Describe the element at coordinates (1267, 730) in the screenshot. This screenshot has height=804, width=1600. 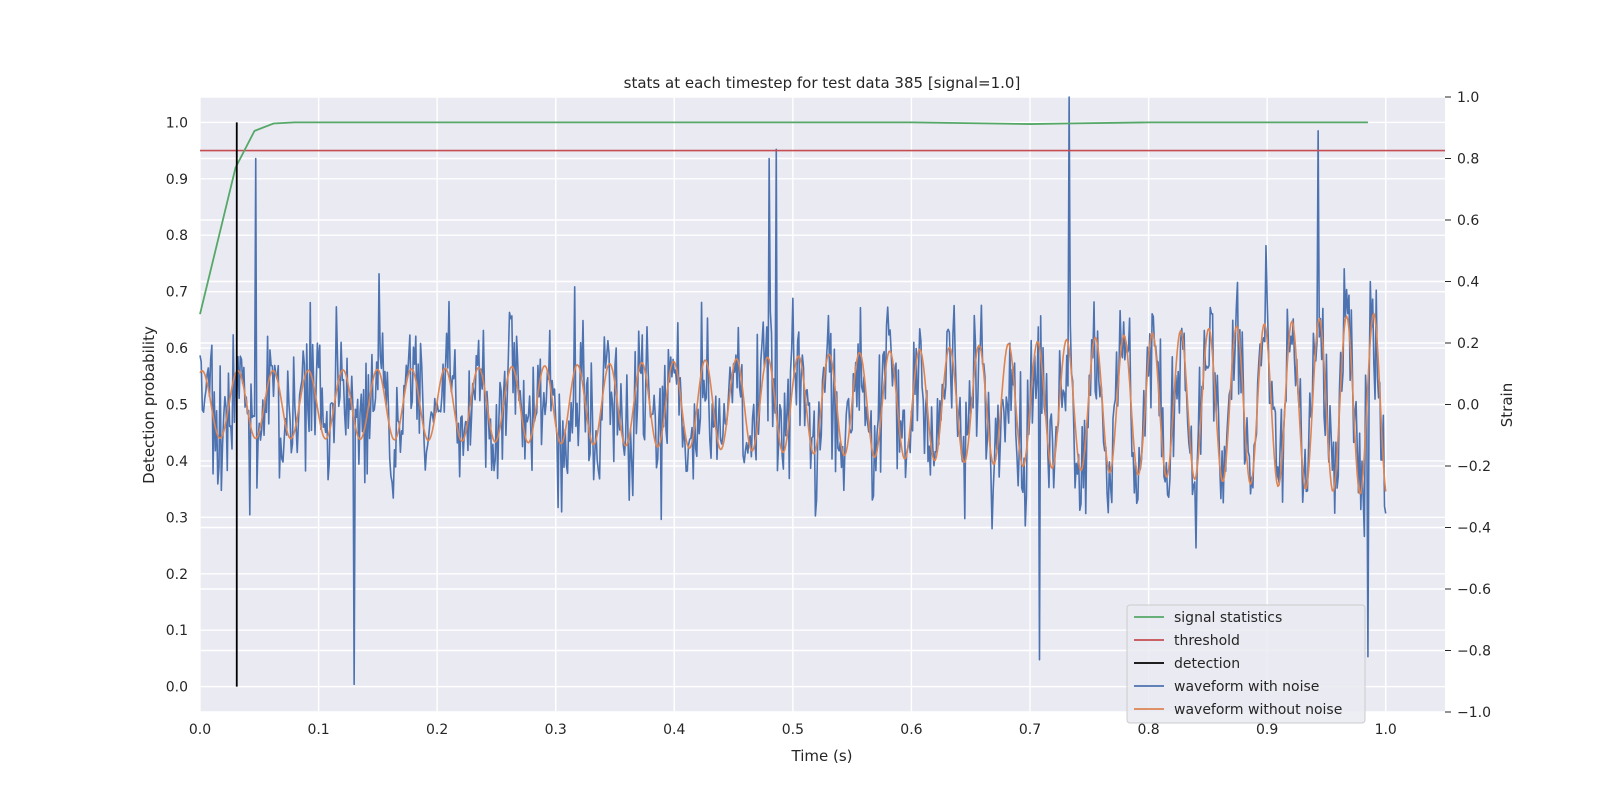
I see `x-tick-label: 0.9` at that location.